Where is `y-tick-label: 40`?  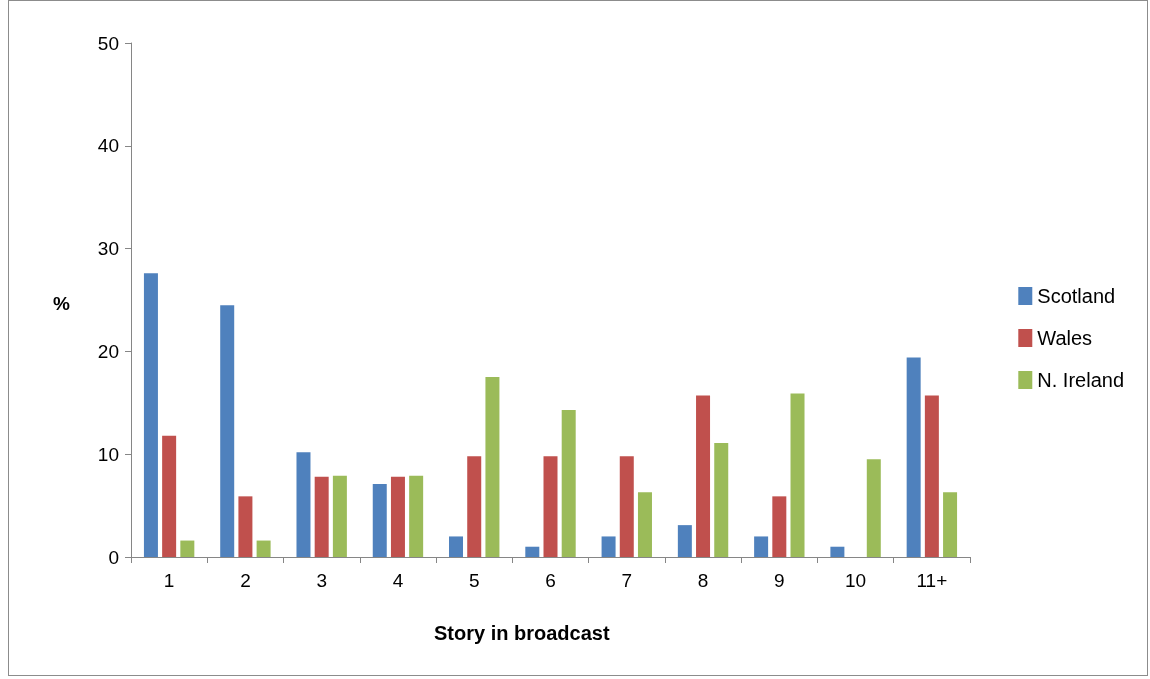 y-tick-label: 40 is located at coordinates (108, 146).